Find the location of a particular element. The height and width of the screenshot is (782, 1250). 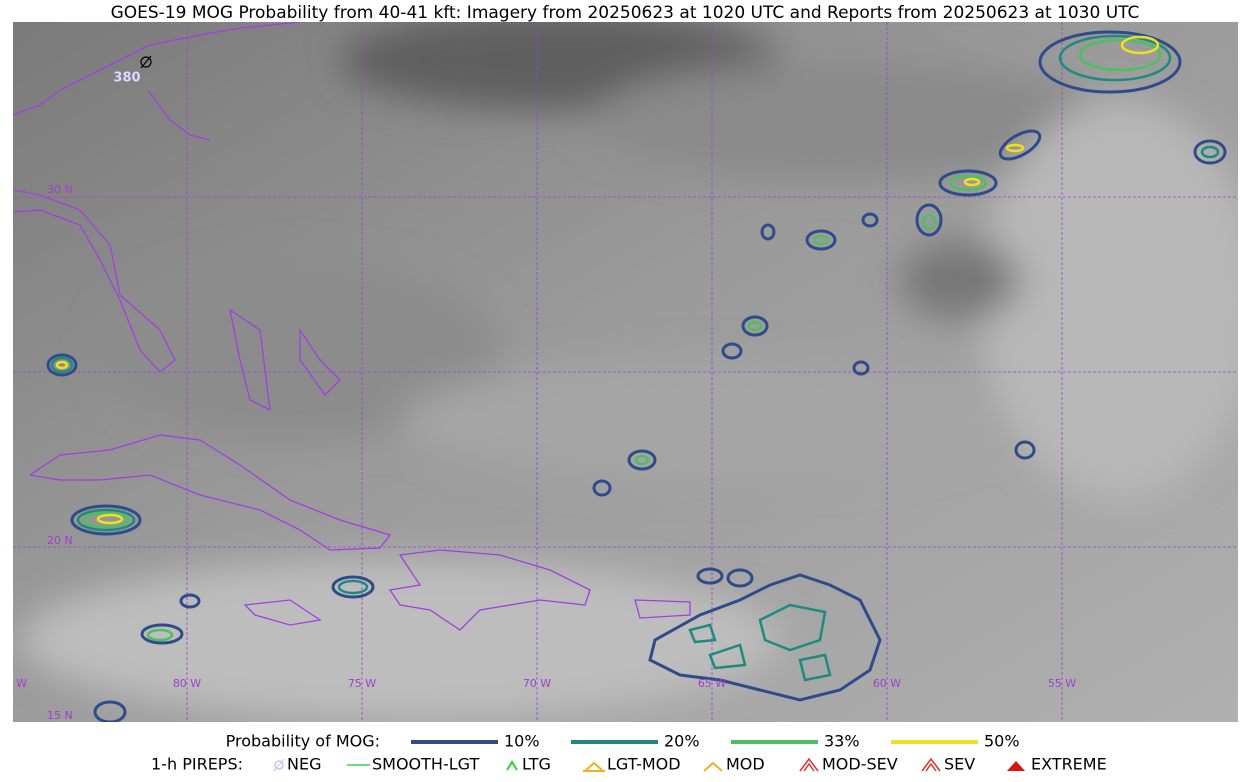

lat-label: 30 N is located at coordinates (60, 189).